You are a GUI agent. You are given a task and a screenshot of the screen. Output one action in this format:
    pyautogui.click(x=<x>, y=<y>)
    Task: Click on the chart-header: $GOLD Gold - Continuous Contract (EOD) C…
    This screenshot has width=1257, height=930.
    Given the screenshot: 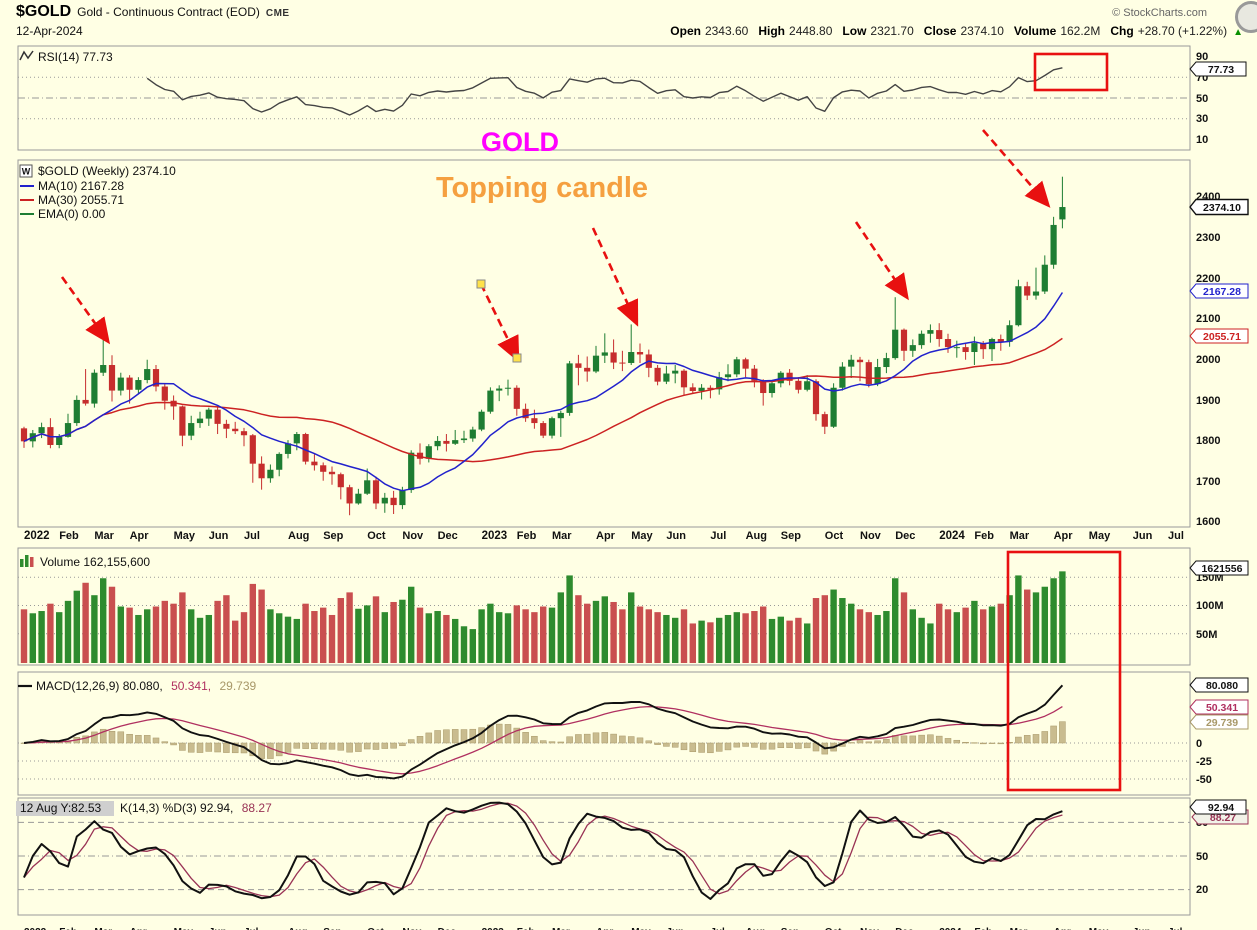 What is the action you would take?
    pyautogui.click(x=628, y=19)
    